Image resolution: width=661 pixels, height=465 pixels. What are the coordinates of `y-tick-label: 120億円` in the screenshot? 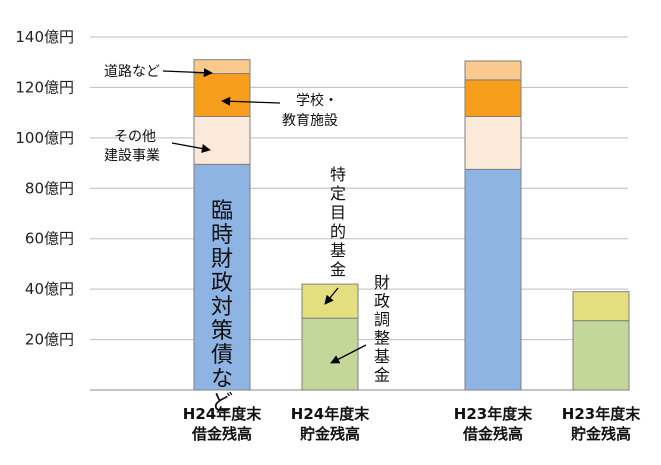 It's located at (44, 87).